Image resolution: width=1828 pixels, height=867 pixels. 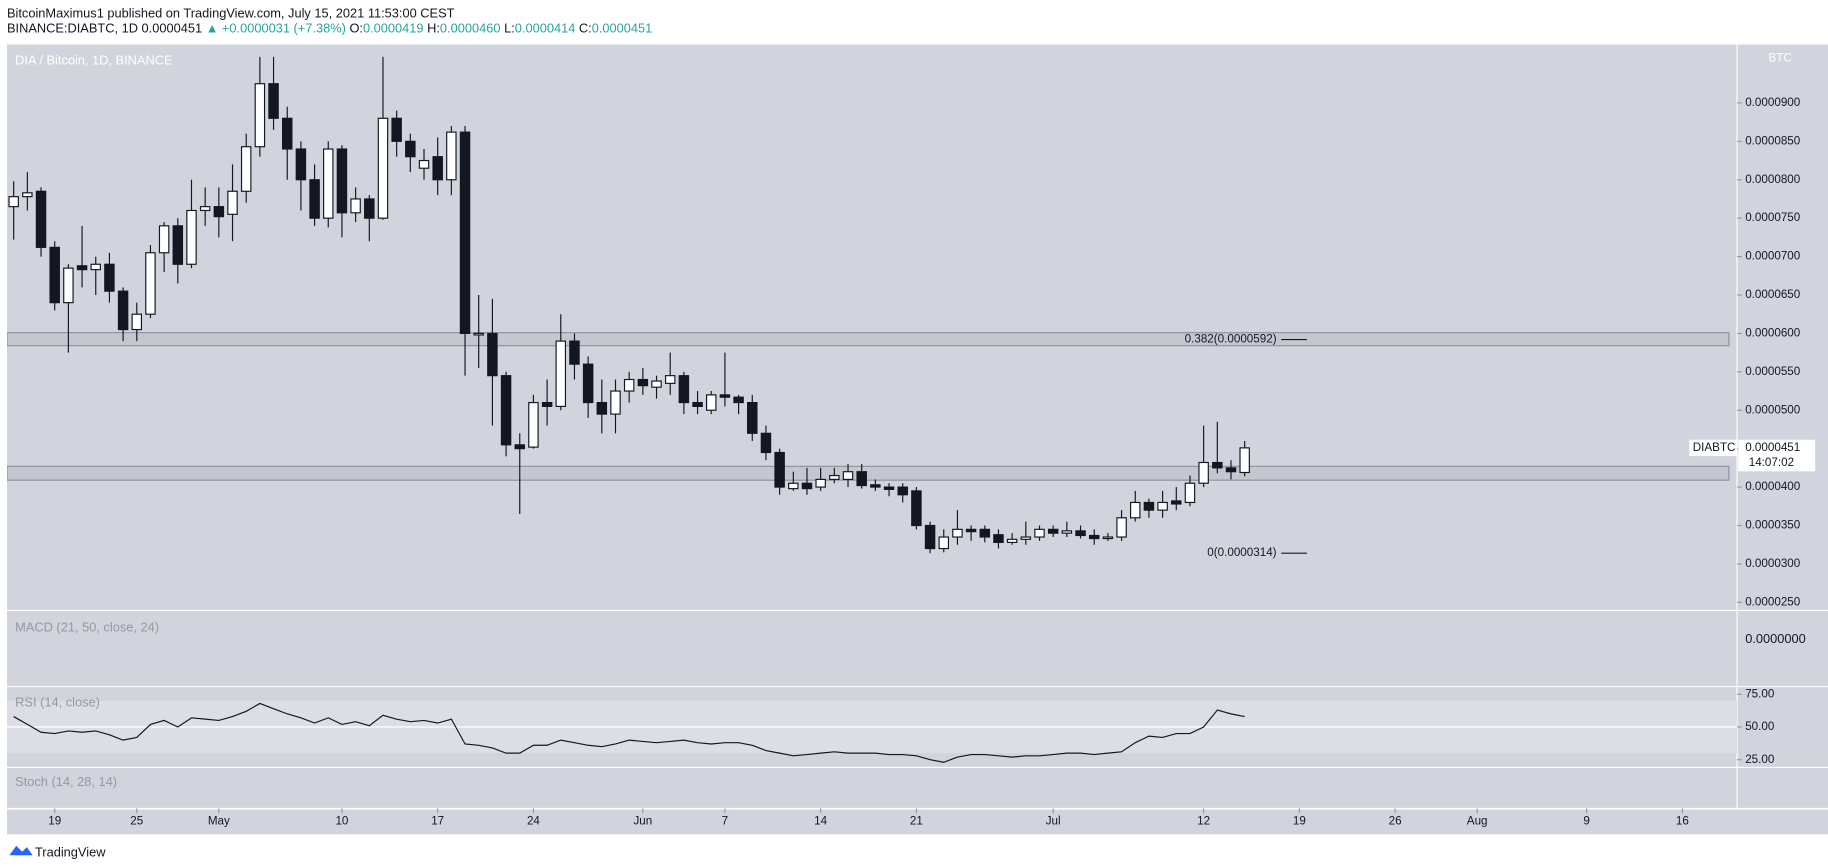 What do you see at coordinates (87, 626) in the screenshot?
I see `macd-title: MACD (21, 50, close, 24)` at bounding box center [87, 626].